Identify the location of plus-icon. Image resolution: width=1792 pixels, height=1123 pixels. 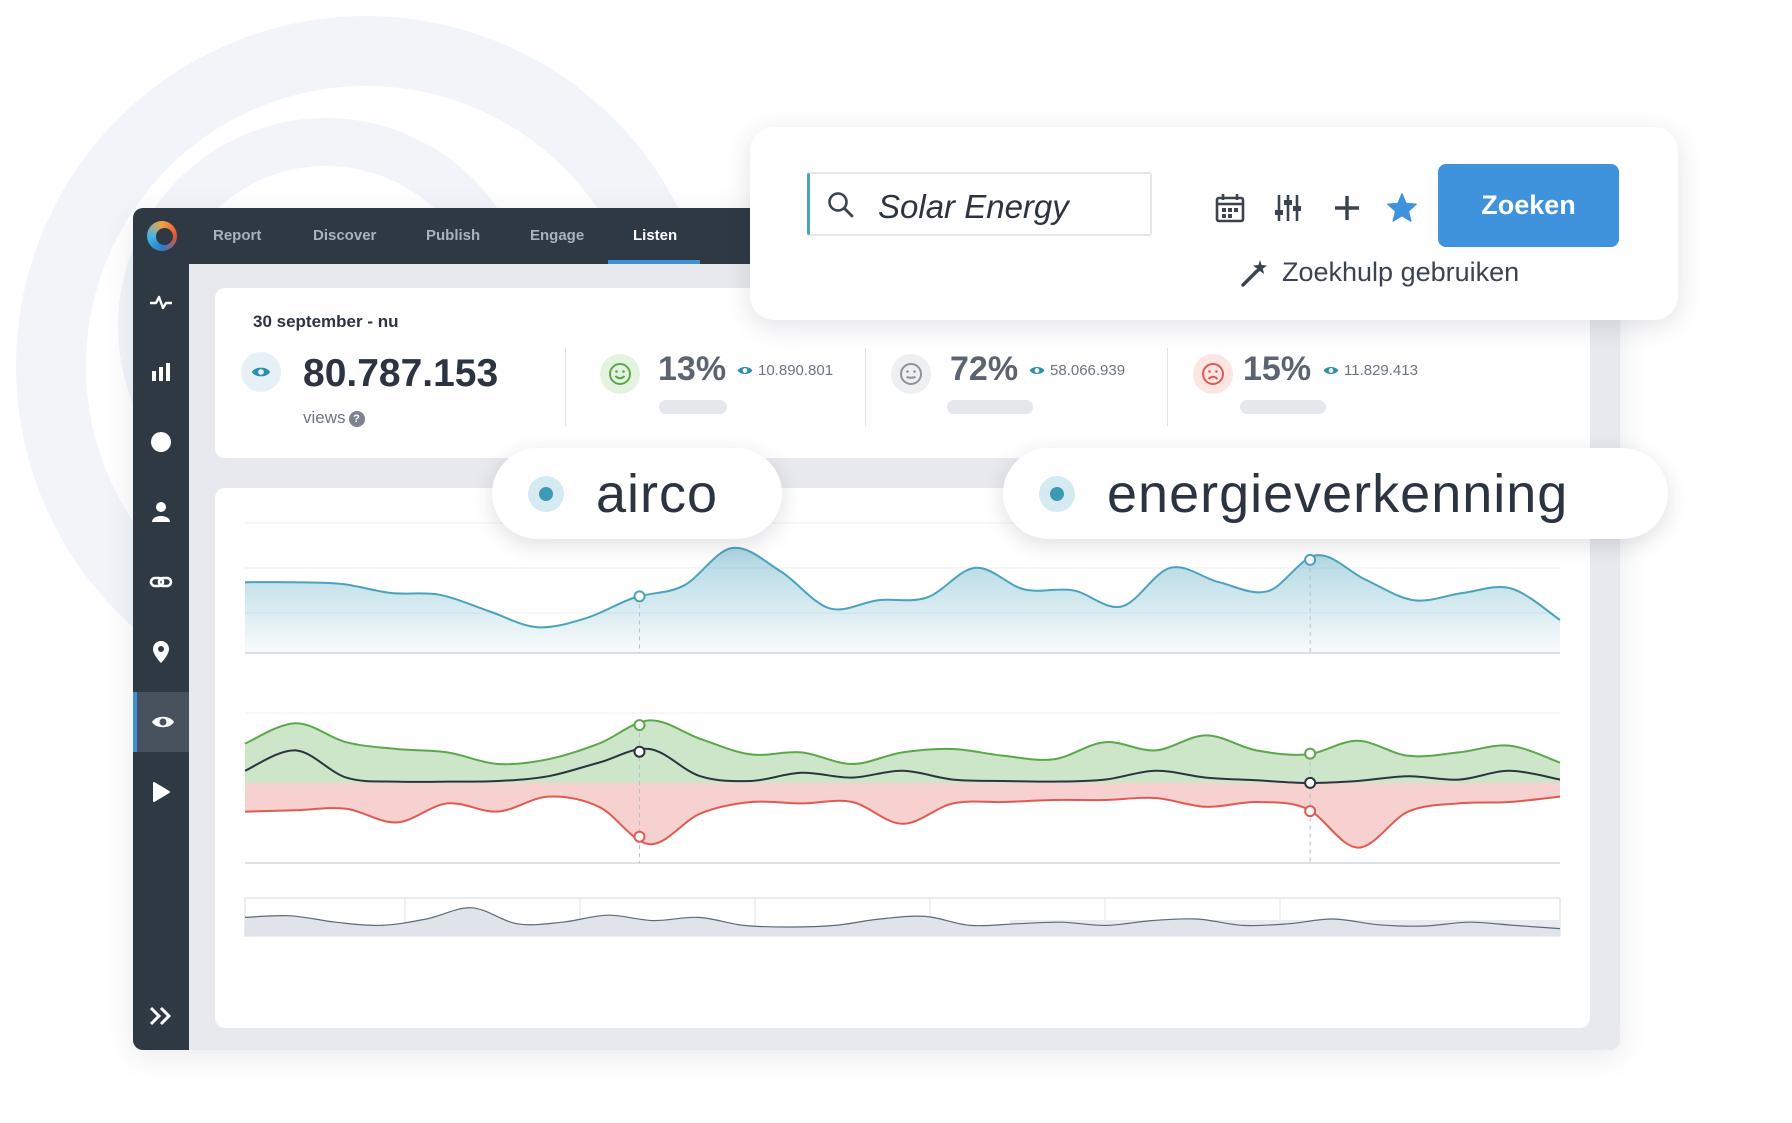
(1347, 208).